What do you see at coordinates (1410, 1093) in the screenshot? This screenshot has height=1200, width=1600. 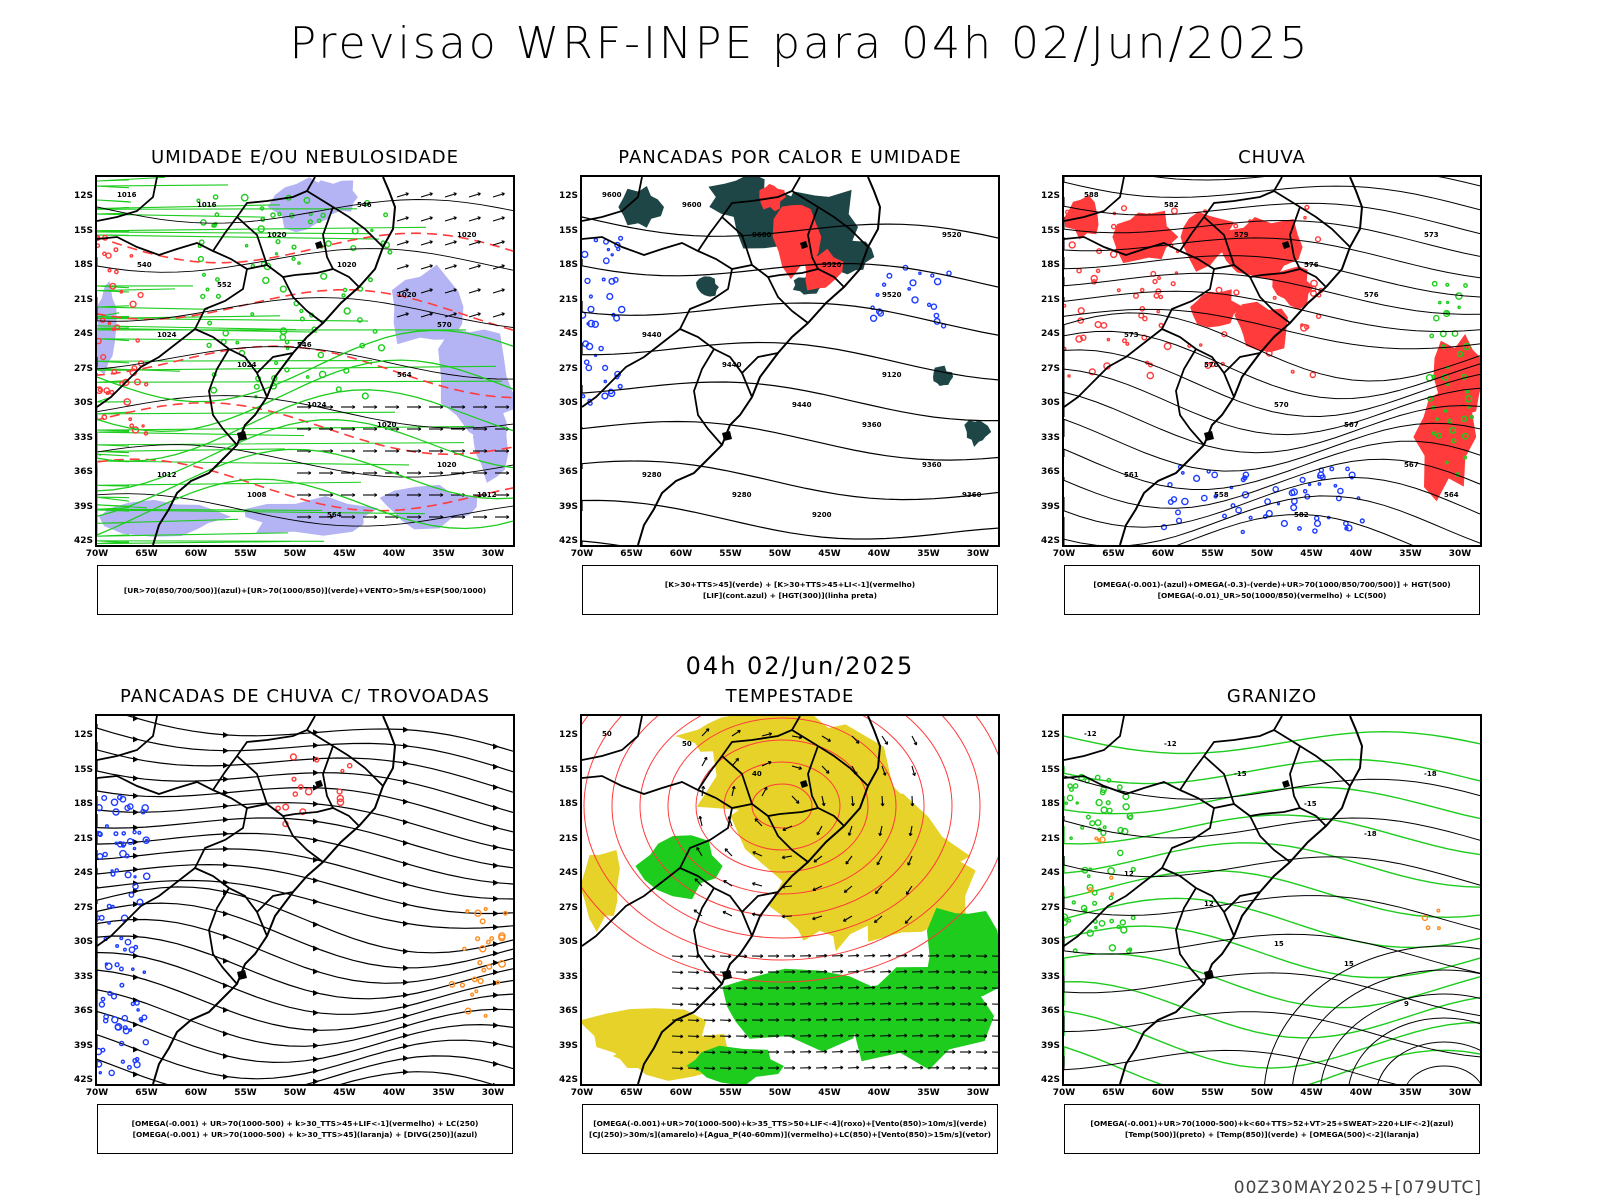 I see `longitude-tick: 35W` at bounding box center [1410, 1093].